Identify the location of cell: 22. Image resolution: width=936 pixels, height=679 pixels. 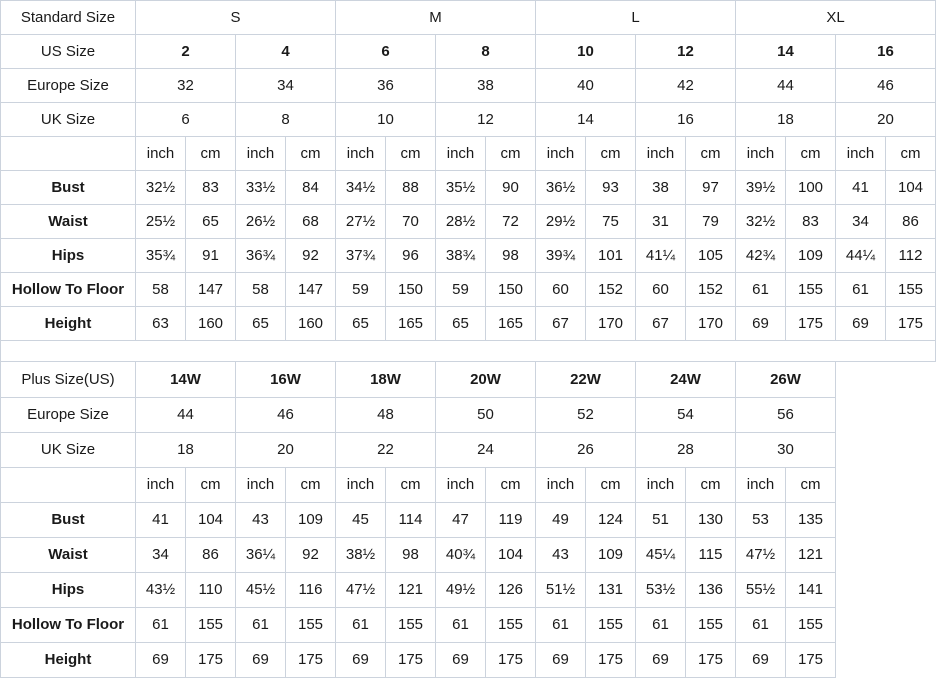
(385, 449).